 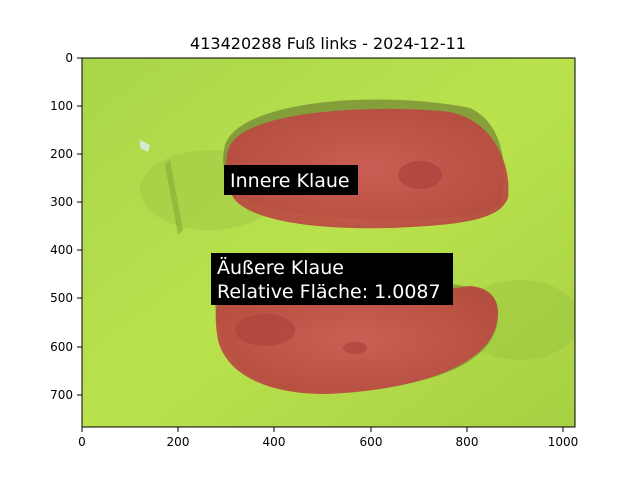 What do you see at coordinates (371, 442) in the screenshot?
I see `x-tick-label: 600` at bounding box center [371, 442].